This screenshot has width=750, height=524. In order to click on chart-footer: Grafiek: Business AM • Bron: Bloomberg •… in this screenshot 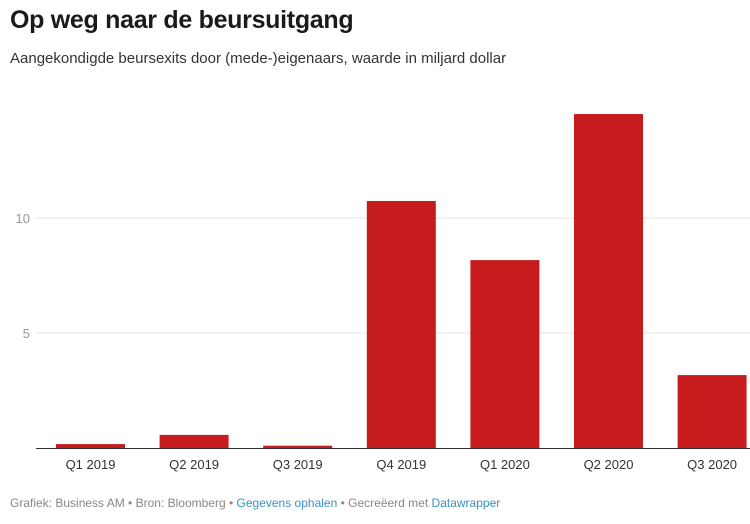, I will do `click(255, 503)`.